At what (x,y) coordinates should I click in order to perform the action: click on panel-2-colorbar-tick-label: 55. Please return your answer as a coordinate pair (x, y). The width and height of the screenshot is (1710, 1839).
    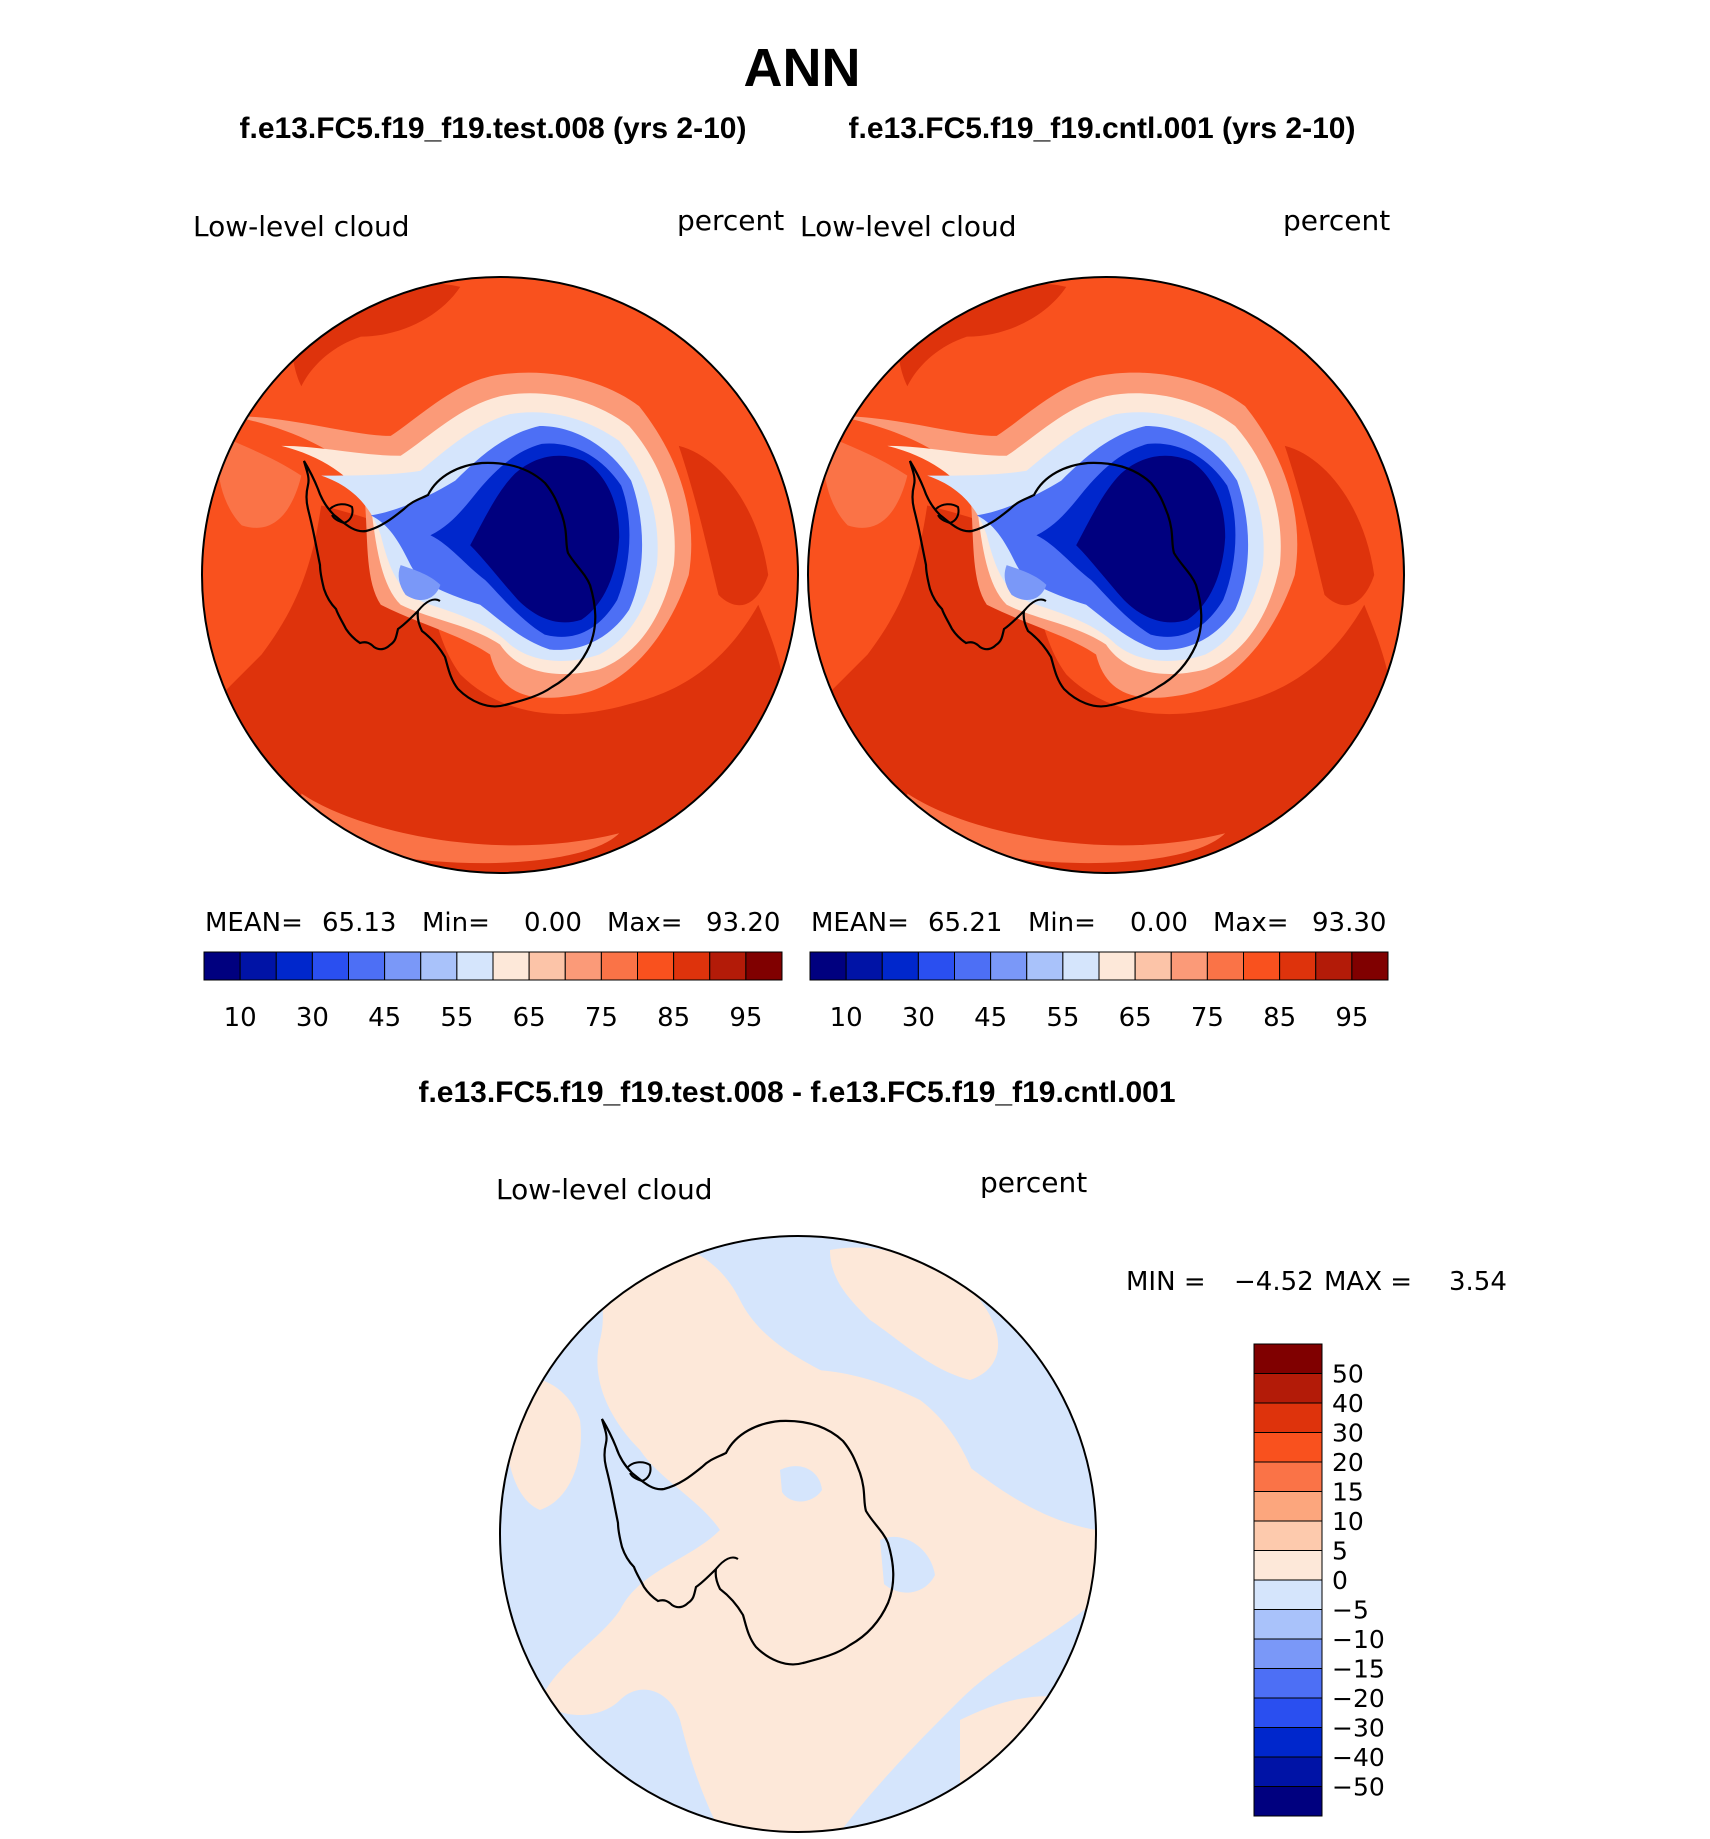
    Looking at the image, I should click on (1062, 1018).